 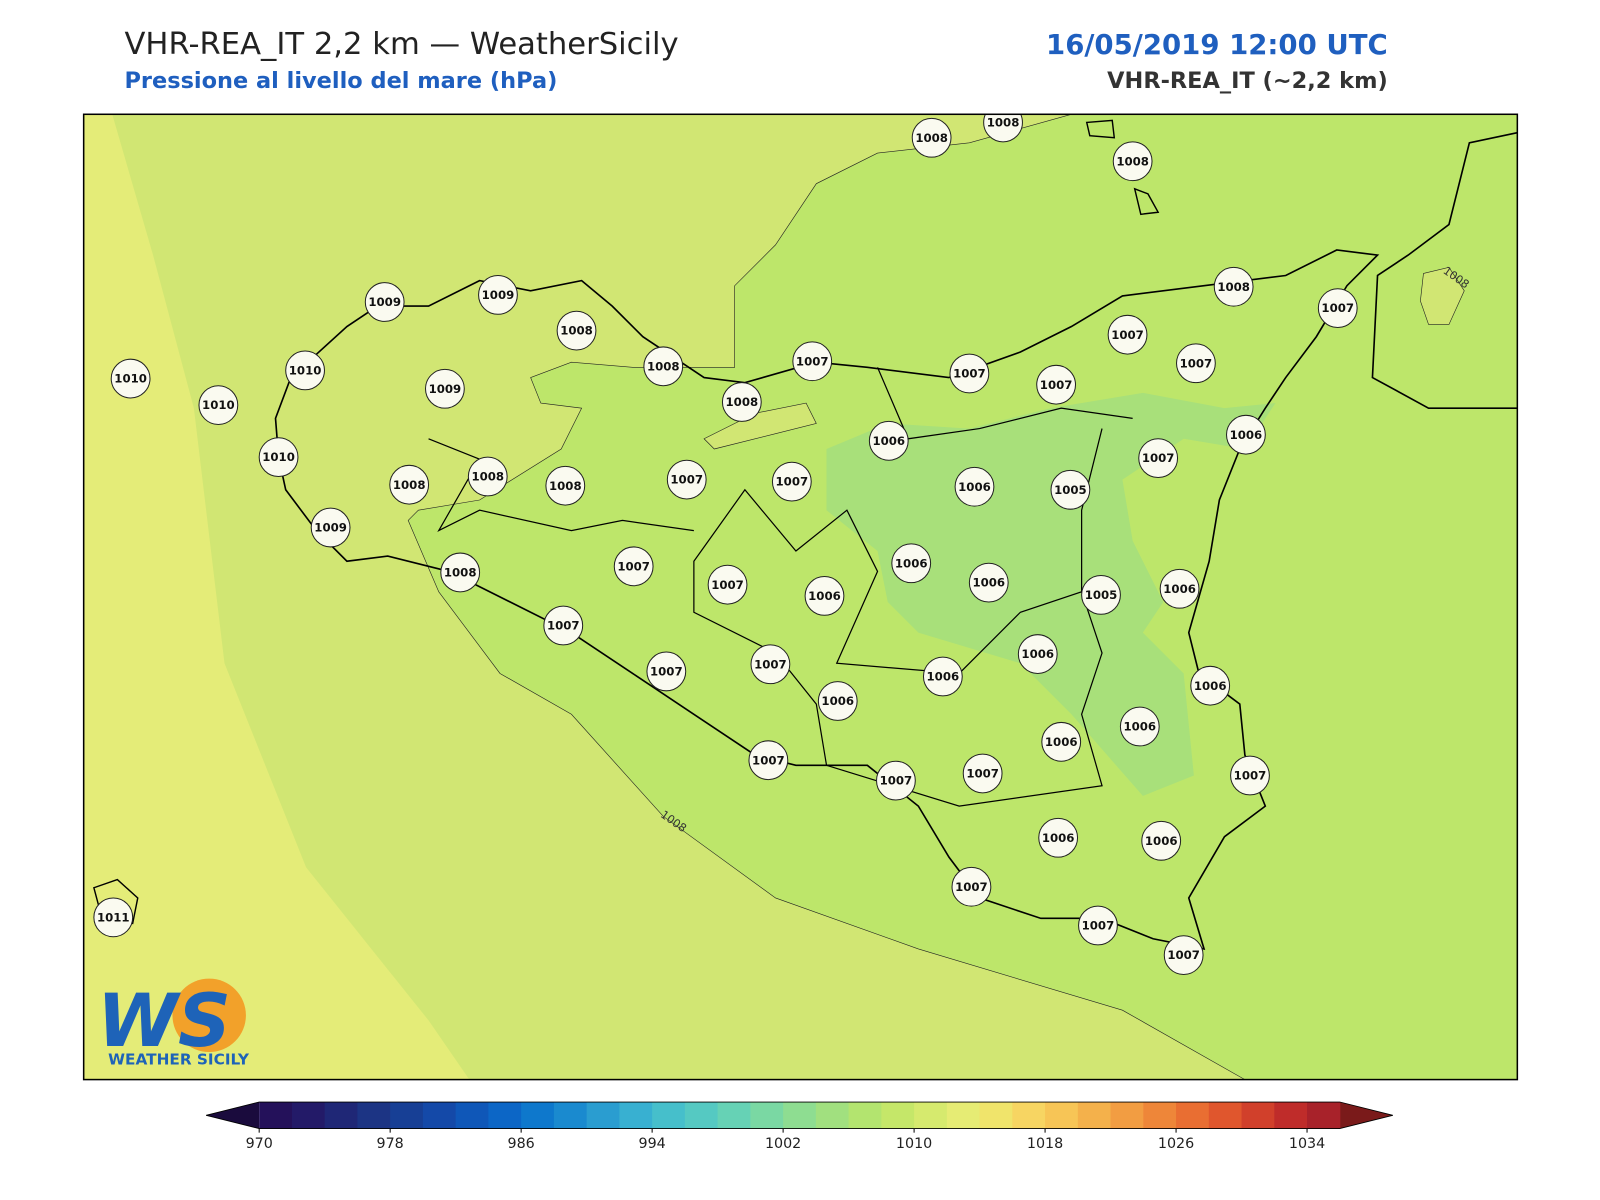 What do you see at coordinates (340, 81) in the screenshot?
I see `subtitle: Pressione al livello del mare (hPa)` at bounding box center [340, 81].